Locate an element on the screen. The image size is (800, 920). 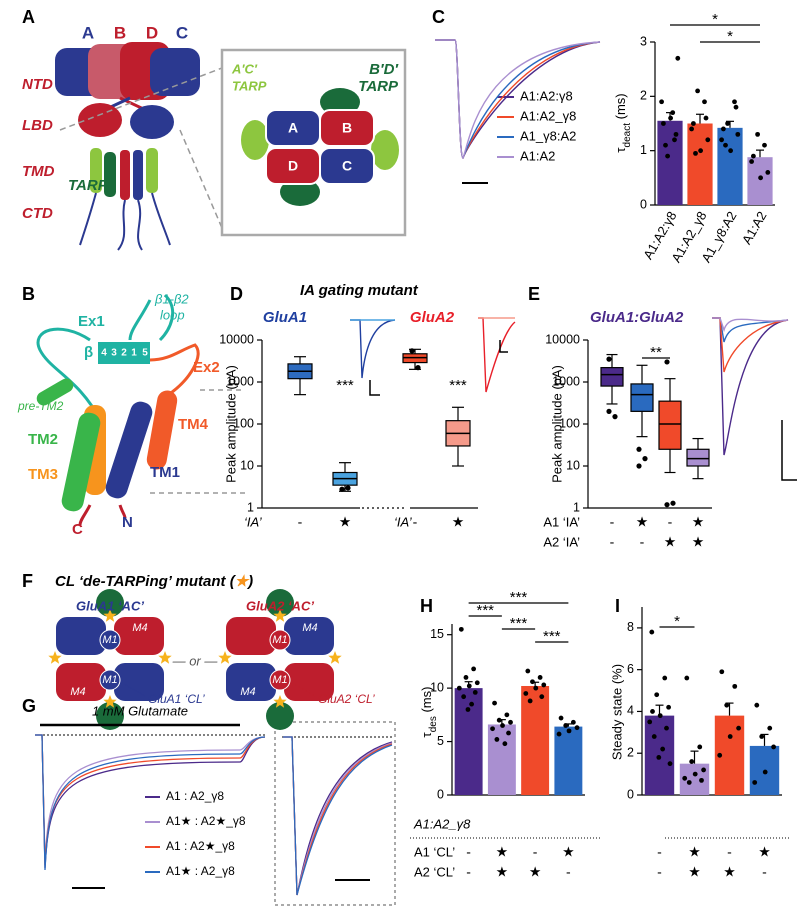
row-label: A2 ‘CL’ is located at coordinates (434, 871).